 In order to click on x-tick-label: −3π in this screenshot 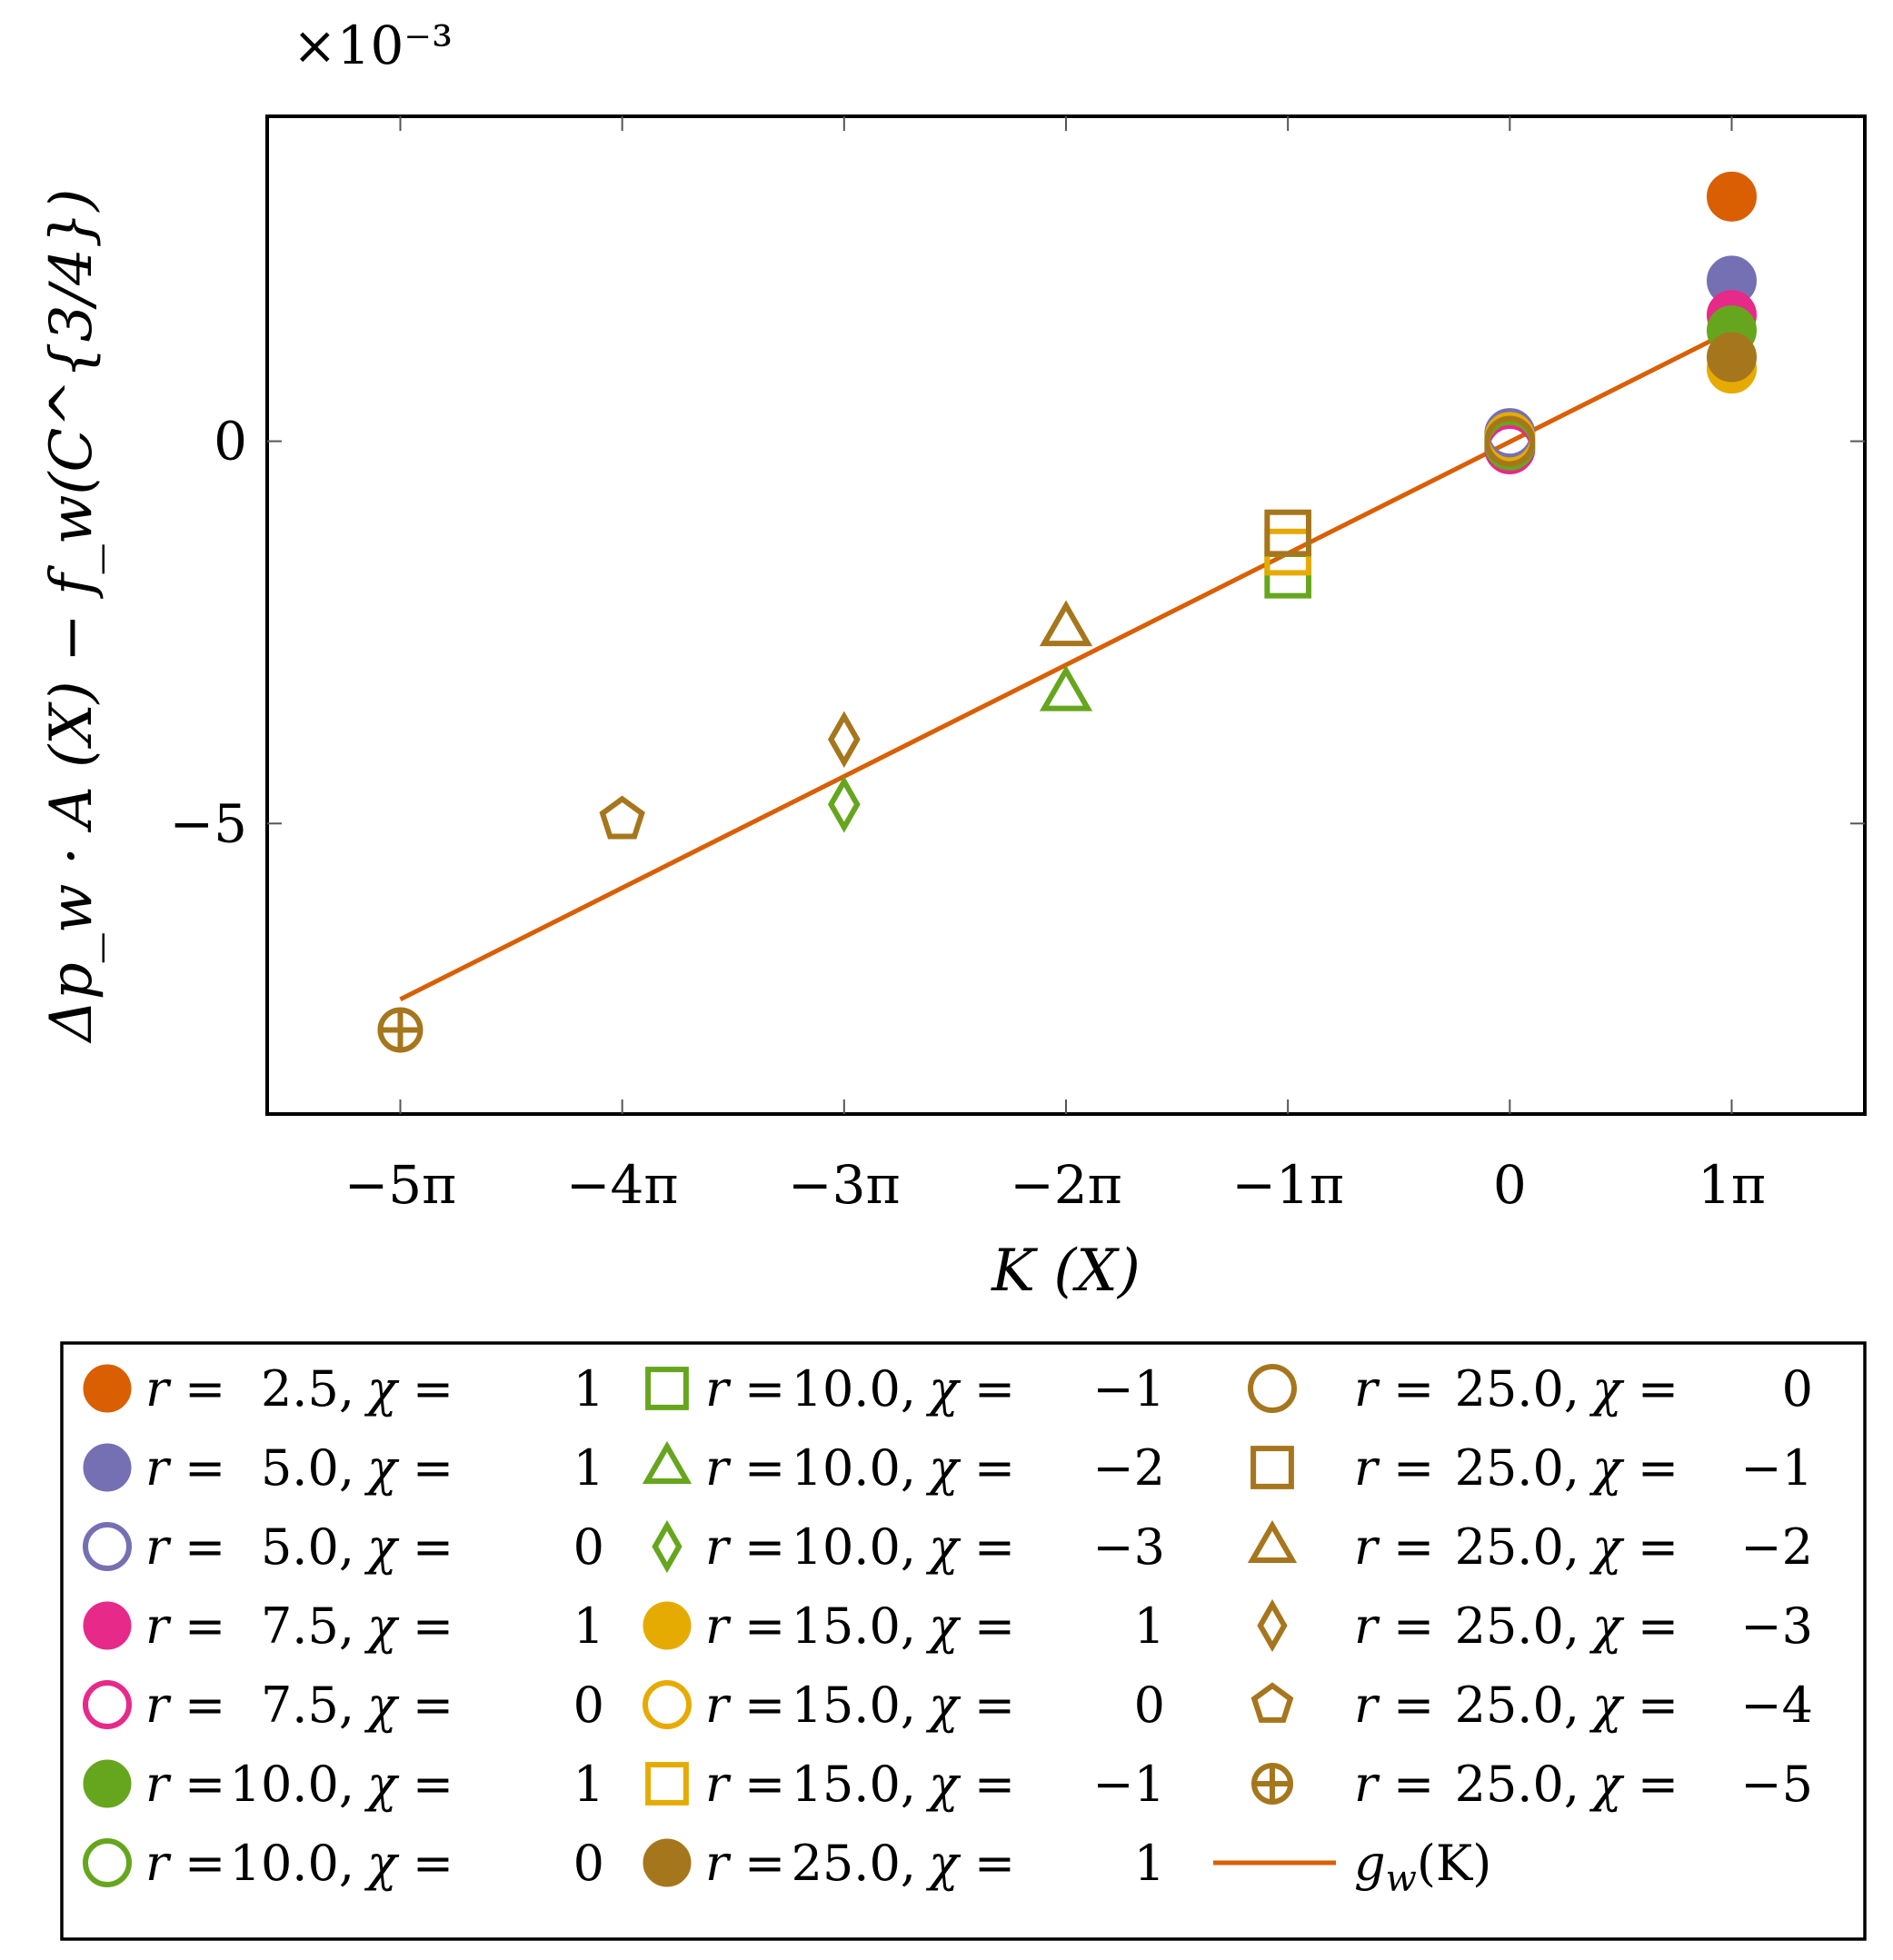, I will do `click(845, 1185)`.